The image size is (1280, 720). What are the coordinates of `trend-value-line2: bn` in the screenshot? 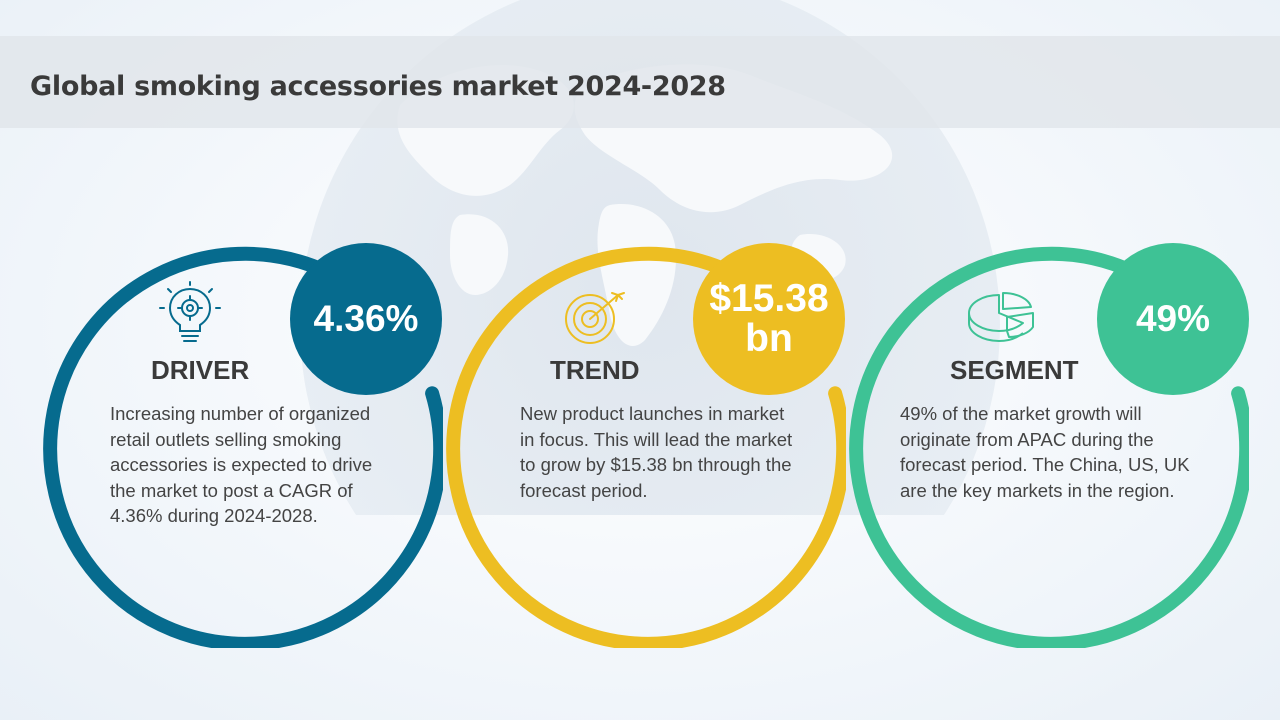 It's located at (769, 338).